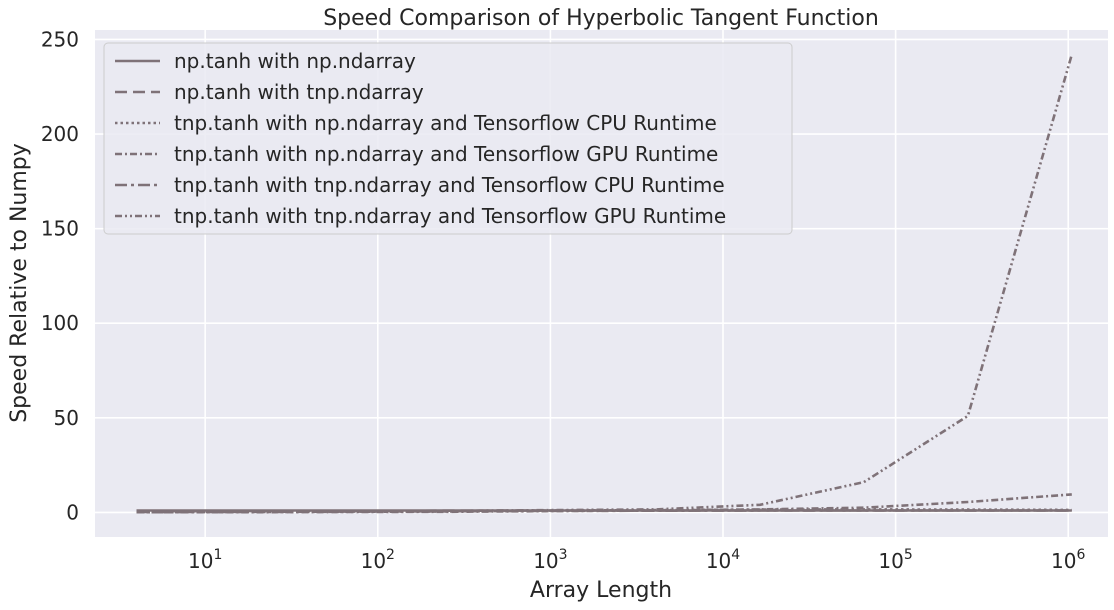 The height and width of the screenshot is (610, 1114). I want to click on x-axis-label: Array Length, so click(601, 590).